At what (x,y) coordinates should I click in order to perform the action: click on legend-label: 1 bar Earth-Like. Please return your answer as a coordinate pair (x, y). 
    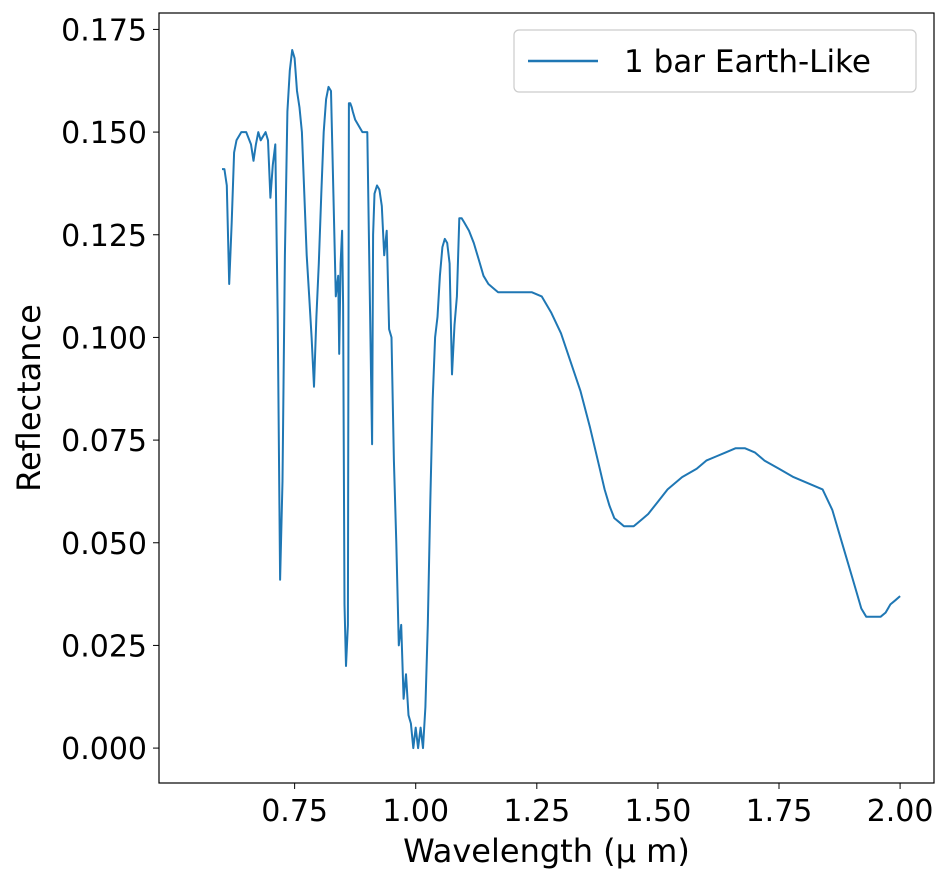
    Looking at the image, I should click on (747, 62).